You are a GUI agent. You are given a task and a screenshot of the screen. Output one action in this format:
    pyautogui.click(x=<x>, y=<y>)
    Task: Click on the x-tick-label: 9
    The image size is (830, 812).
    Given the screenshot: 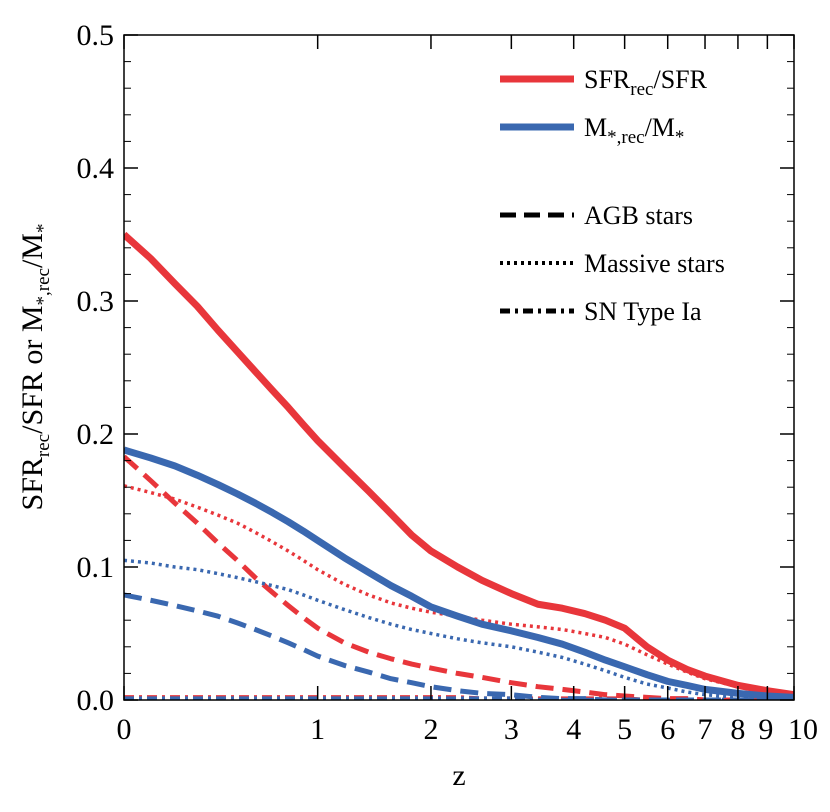 What is the action you would take?
    pyautogui.click(x=765, y=729)
    